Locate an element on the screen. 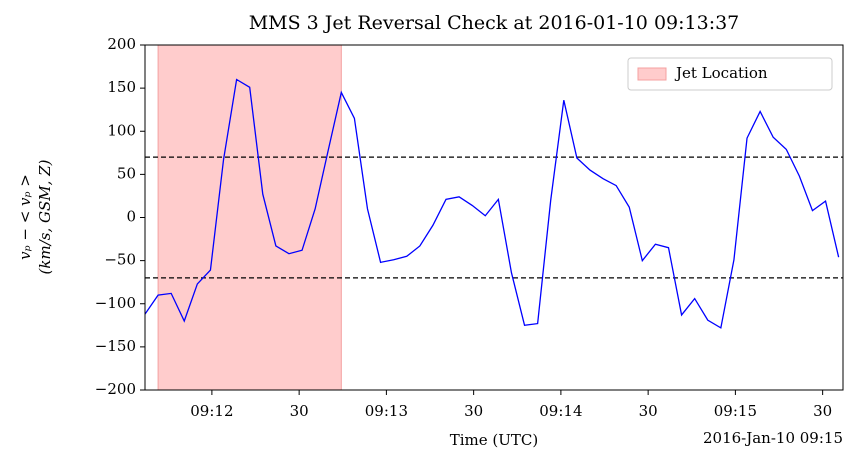  y-tick-label: 100 is located at coordinates (121, 130).